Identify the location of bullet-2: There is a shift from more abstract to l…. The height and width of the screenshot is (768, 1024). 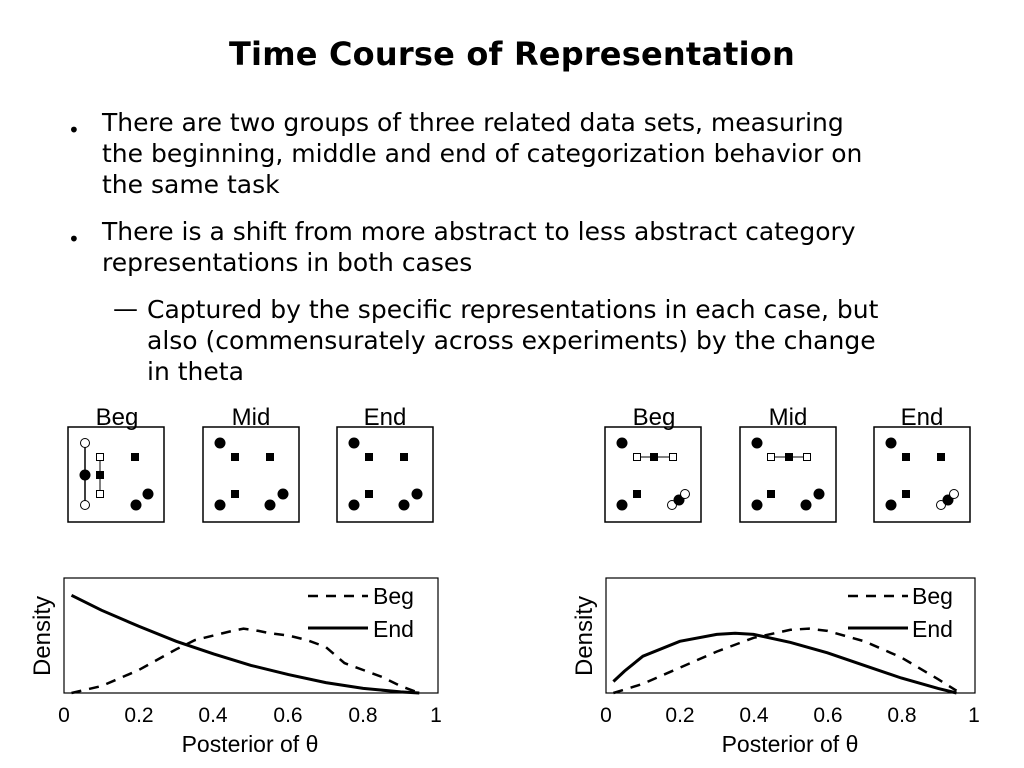
(479, 247).